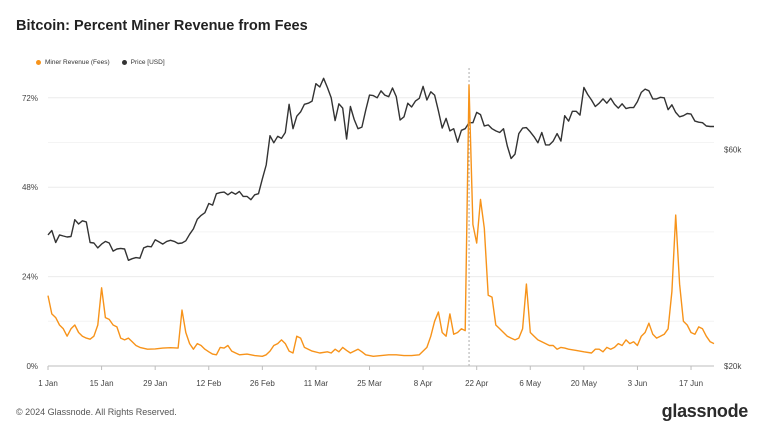  Describe the element at coordinates (38, 62) in the screenshot. I see `legend-dot-fees` at that location.